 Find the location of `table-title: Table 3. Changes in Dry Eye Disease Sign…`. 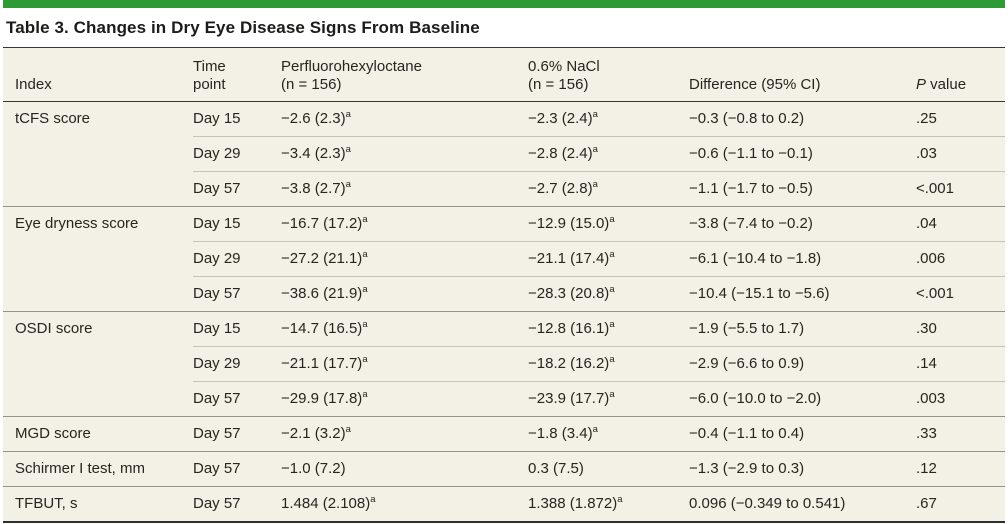

table-title: Table 3. Changes in Dry Eye Disease Sign… is located at coordinates (243, 27).